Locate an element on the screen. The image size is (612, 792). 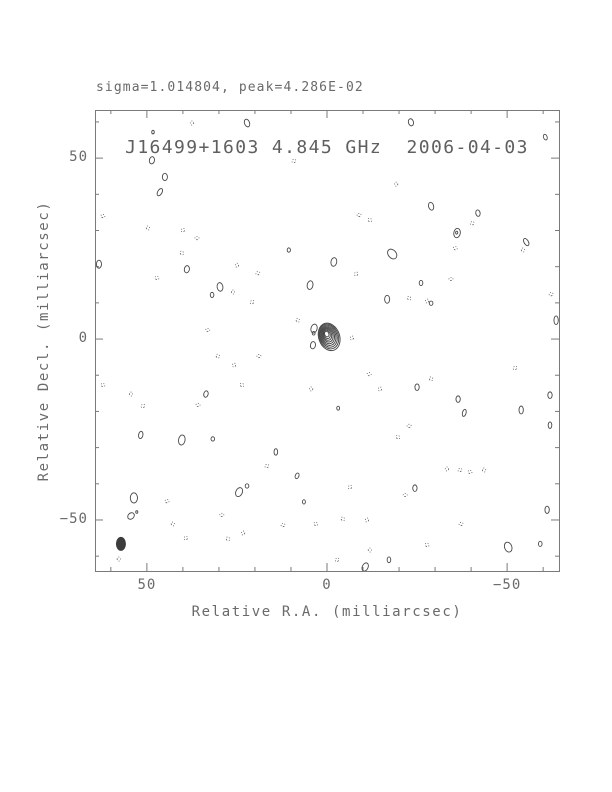
x-tick-label: 50 is located at coordinates (147, 585).